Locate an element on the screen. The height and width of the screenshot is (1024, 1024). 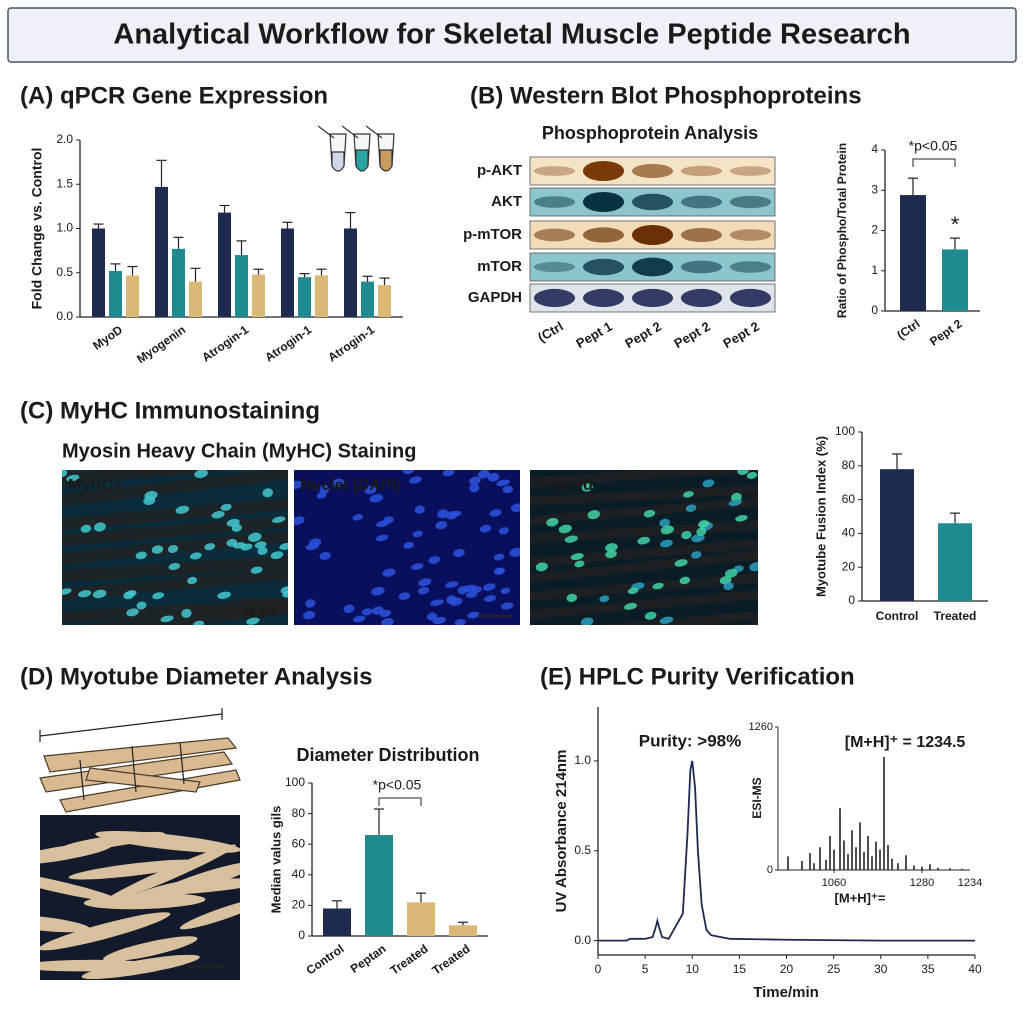
panel-subtitle: Phosphoprotein Analysis is located at coordinates (650, 133).